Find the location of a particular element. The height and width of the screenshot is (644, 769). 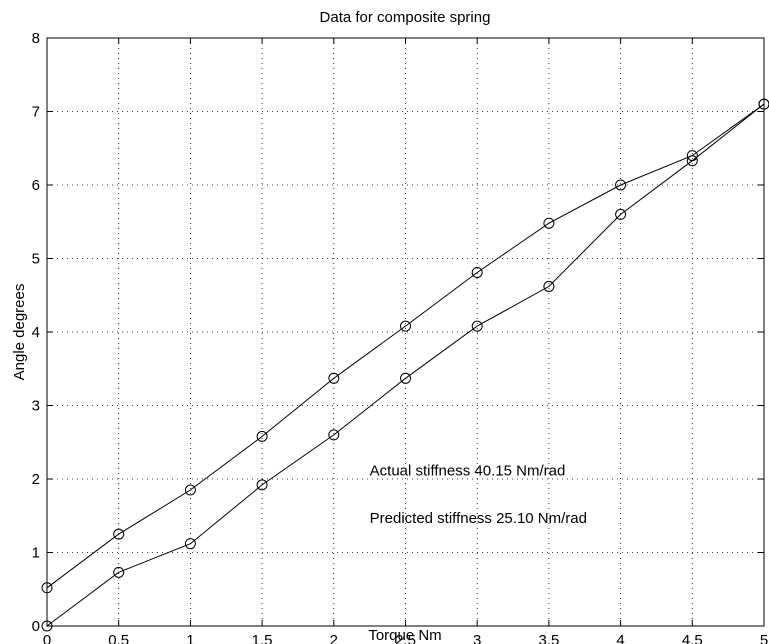

x-tick-label: 4.5 is located at coordinates (692, 638).